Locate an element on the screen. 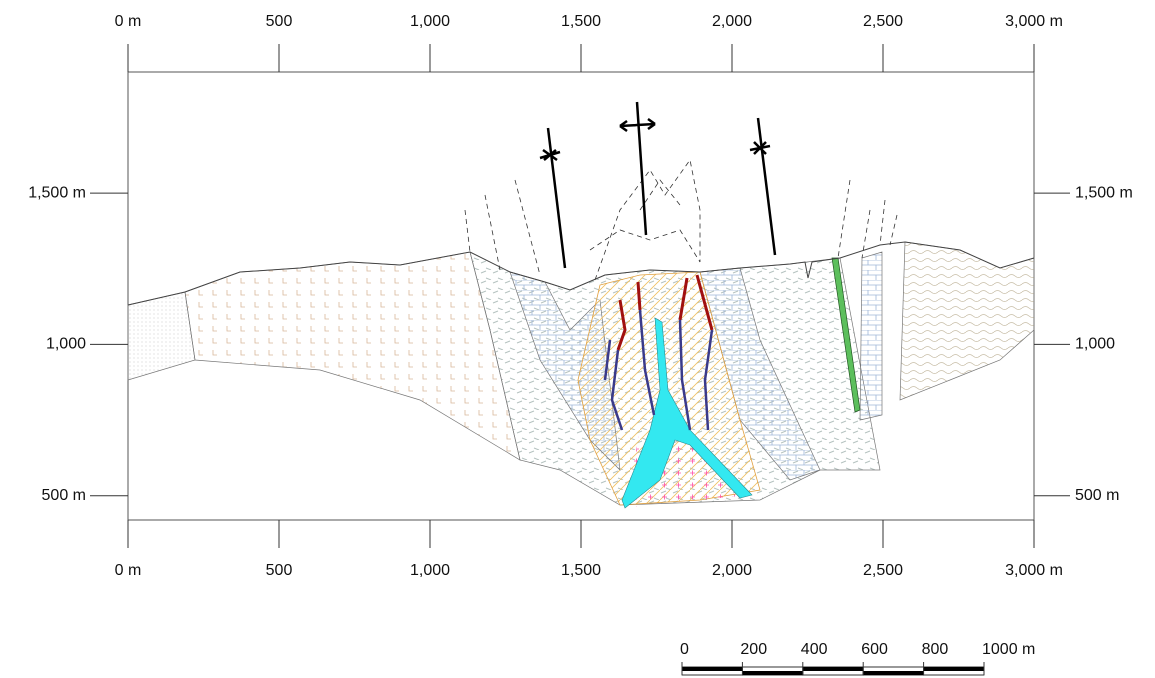  y-tick-label-left: 1,000 is located at coordinates (66, 344).